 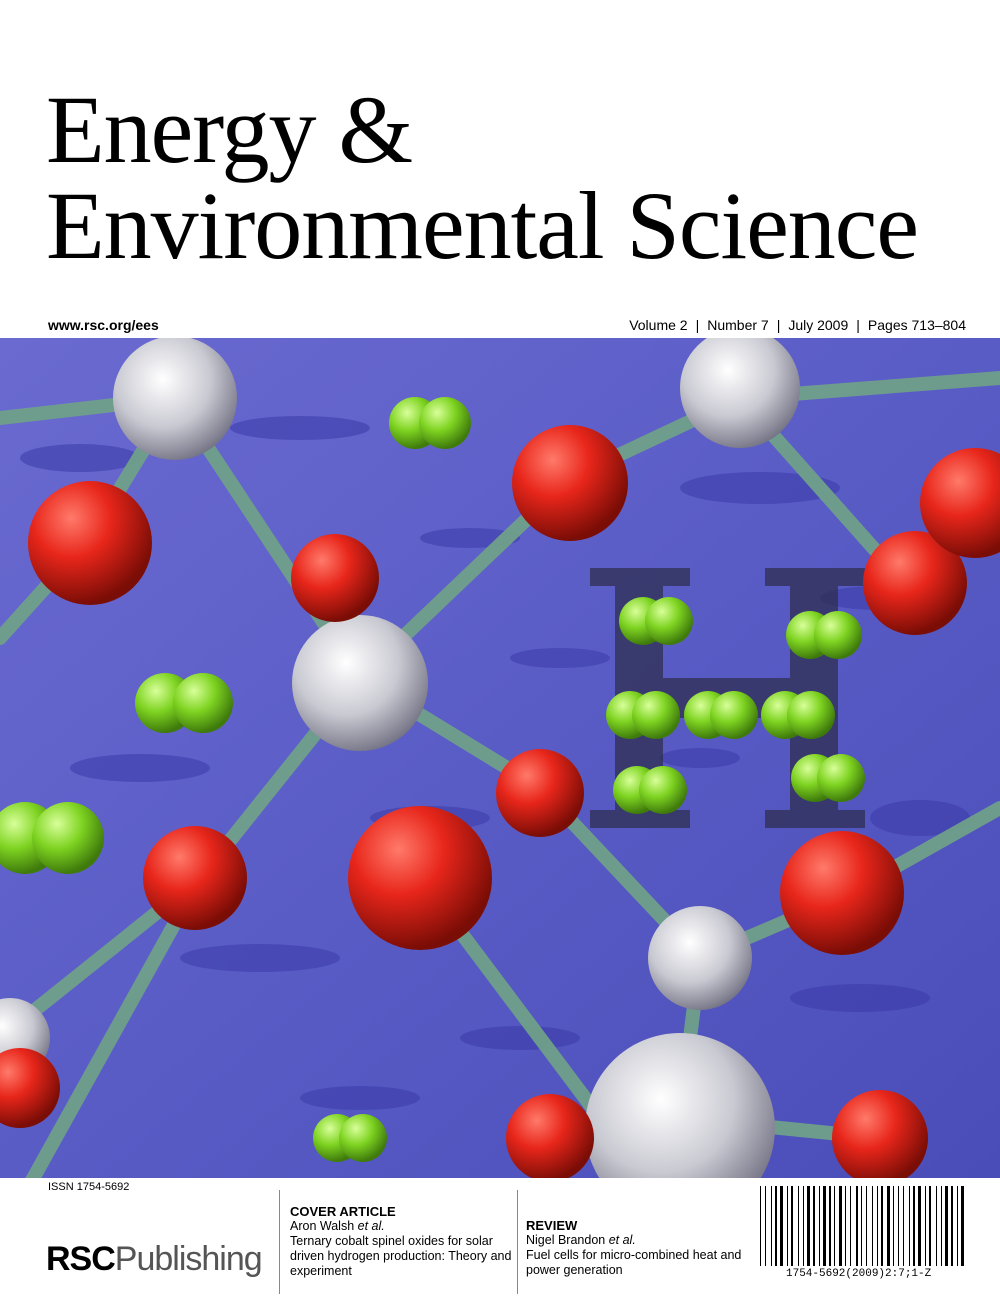 I want to click on publisher-logo: RSCPublishing, so click(x=154, y=1259).